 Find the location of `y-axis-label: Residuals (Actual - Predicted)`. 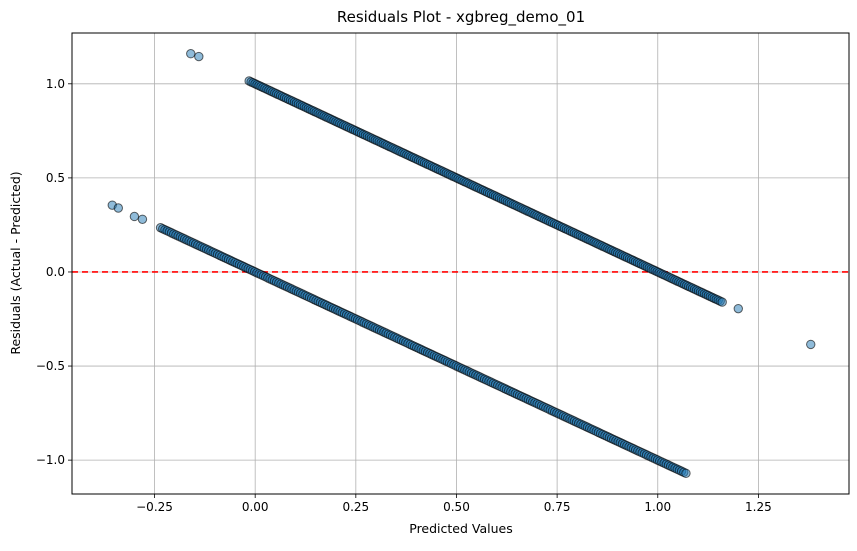

y-axis-label: Residuals (Actual - Predicted) is located at coordinates (15, 262).